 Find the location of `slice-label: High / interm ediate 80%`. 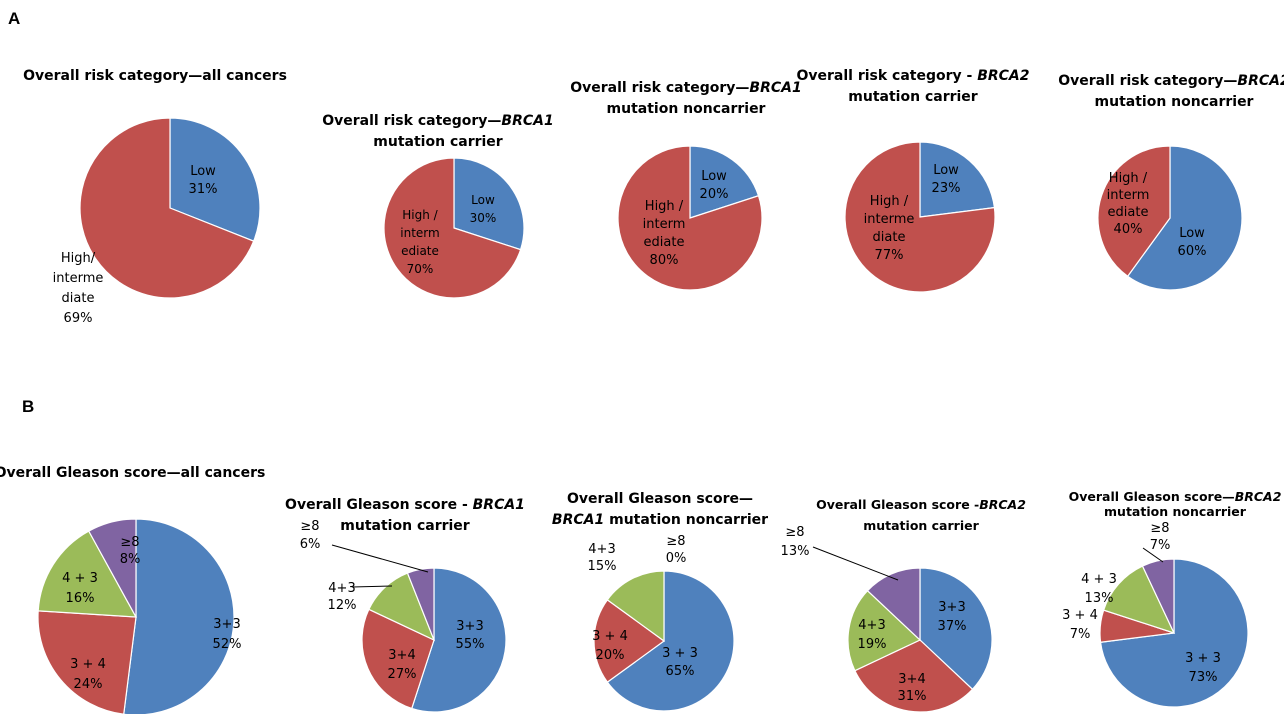

slice-label: High / interm ediate 80% is located at coordinates (664, 233).